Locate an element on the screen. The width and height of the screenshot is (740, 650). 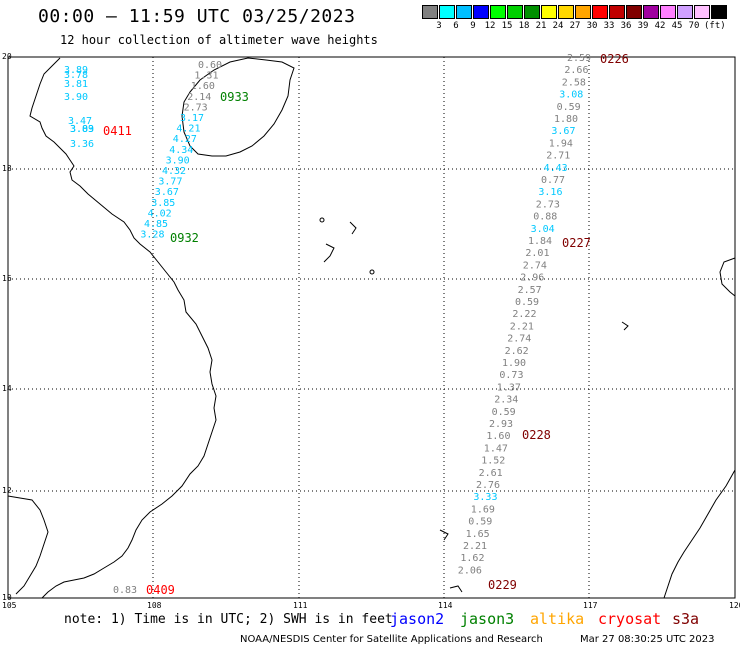
wave-height-value: 2.74 is located at coordinates (519, 339).